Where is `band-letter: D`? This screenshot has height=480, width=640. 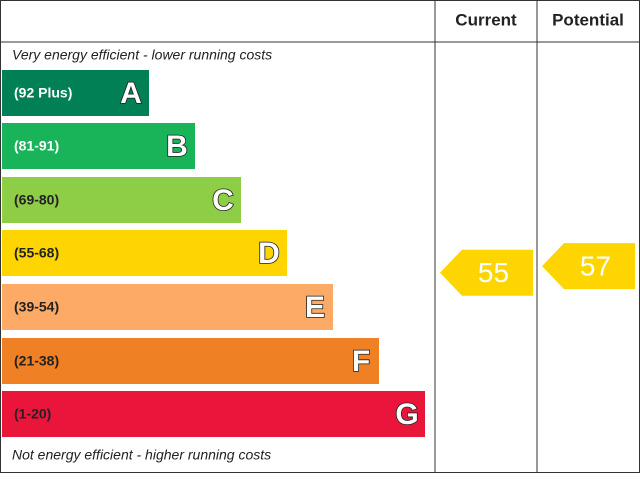 band-letter: D is located at coordinates (269, 253).